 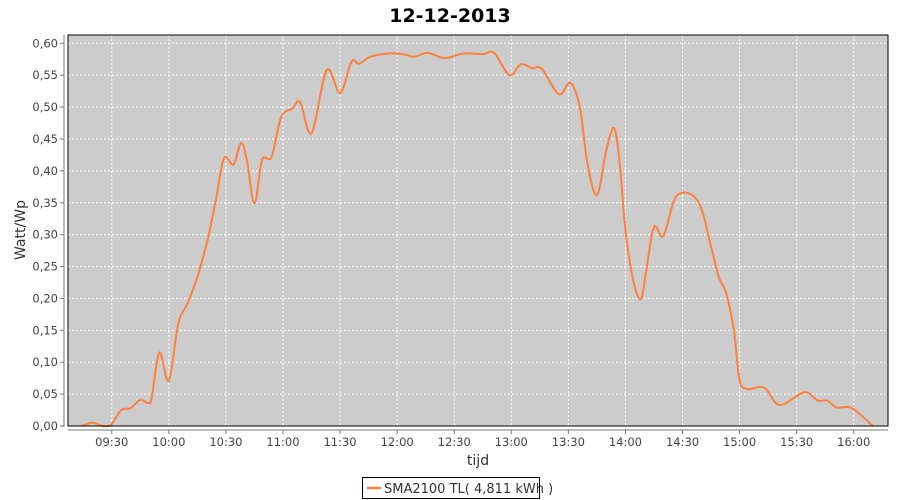 I want to click on x-tick-label: 13:00, so click(x=511, y=442).